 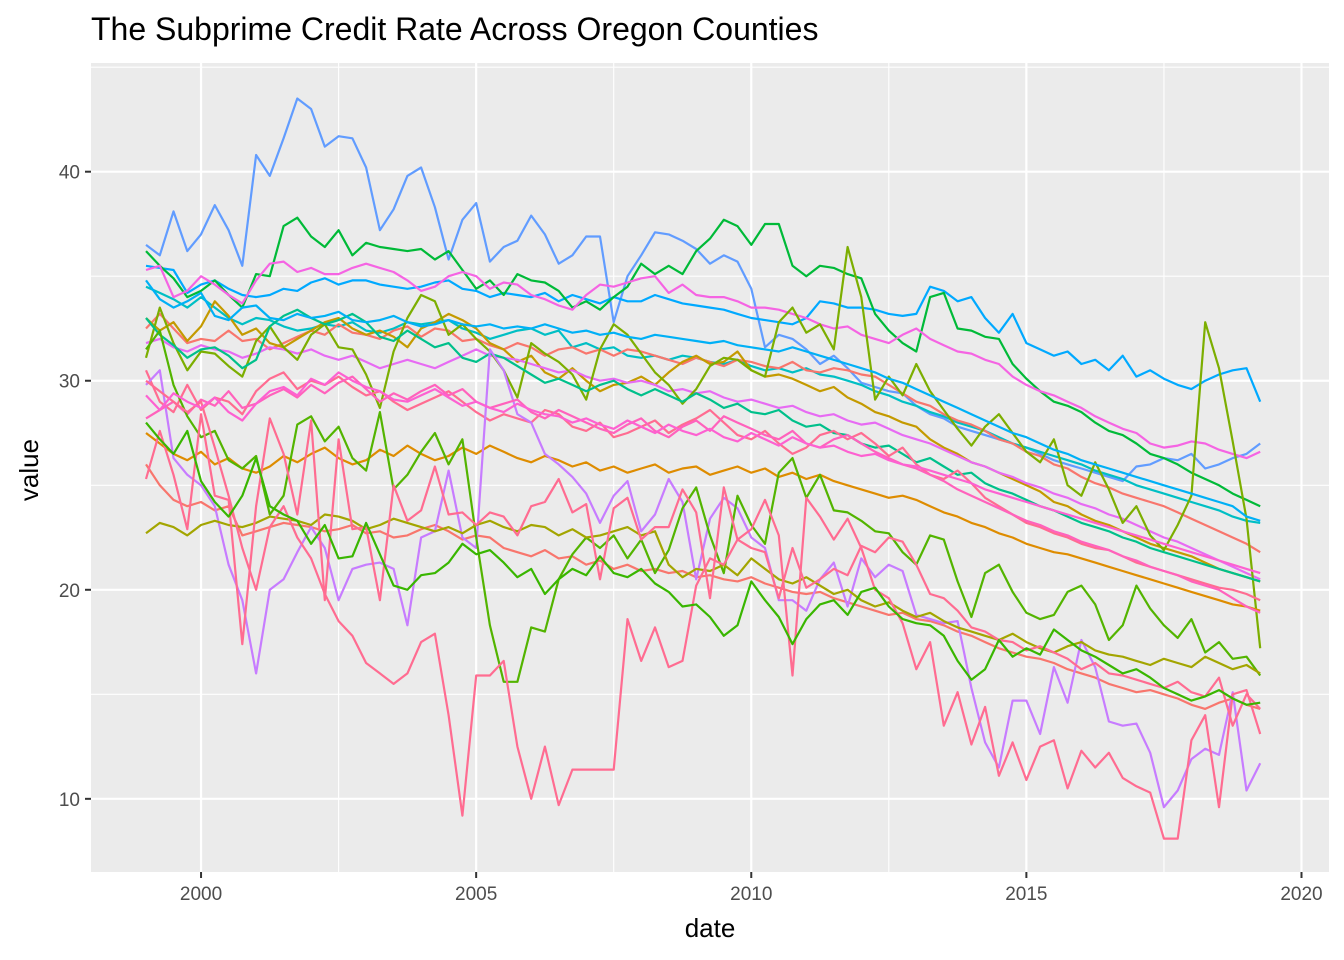 What do you see at coordinates (1026, 894) in the screenshot?
I see `x-tick-label: 2015` at bounding box center [1026, 894].